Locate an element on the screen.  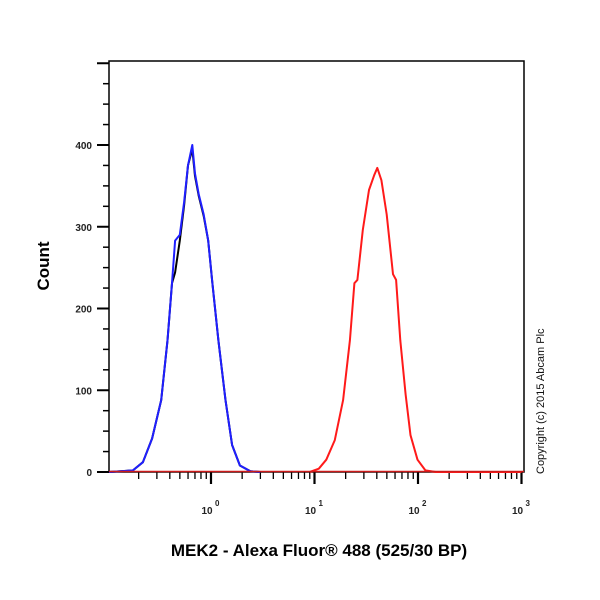
x-axis-title: MEK2 - Alexa Fluor® 488 (525/30 BP) is located at coordinates (319, 550).